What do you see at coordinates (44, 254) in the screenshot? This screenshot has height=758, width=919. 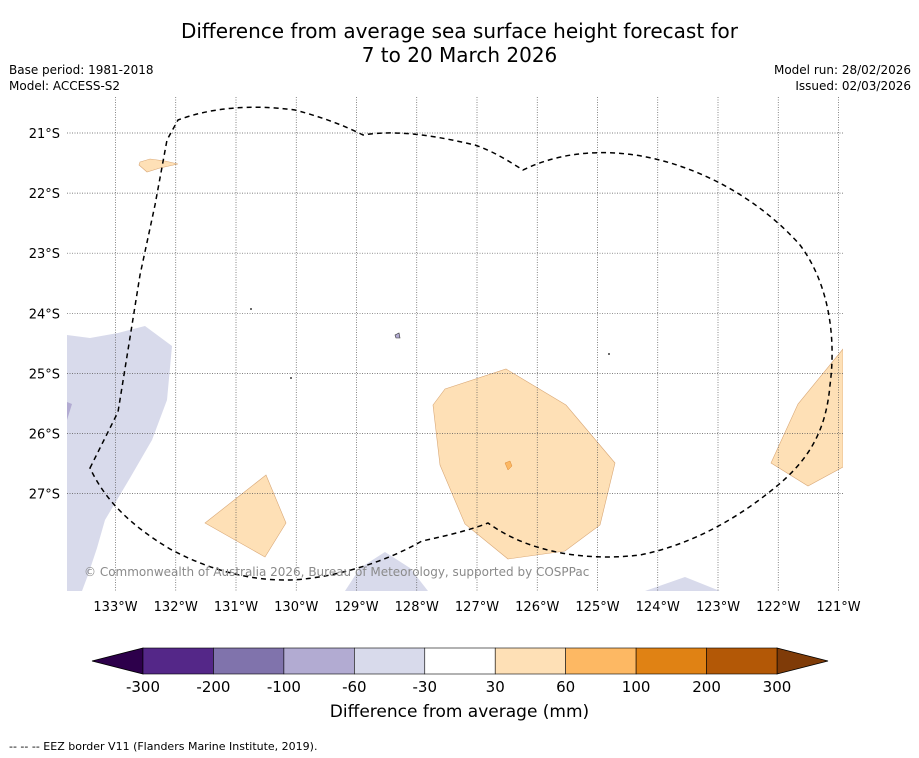 I see `latitude-tick-label: 23°S` at bounding box center [44, 254].